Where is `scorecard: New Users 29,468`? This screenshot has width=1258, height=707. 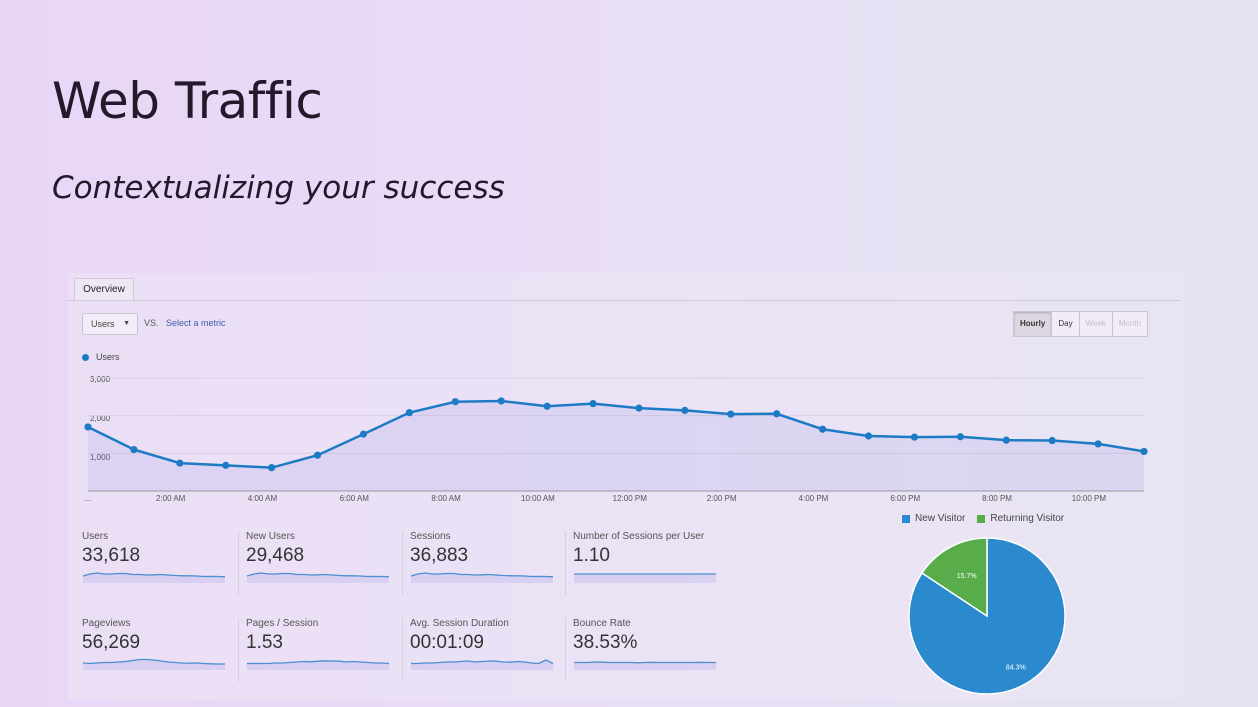 scorecard: New Users 29,468 is located at coordinates (319, 562).